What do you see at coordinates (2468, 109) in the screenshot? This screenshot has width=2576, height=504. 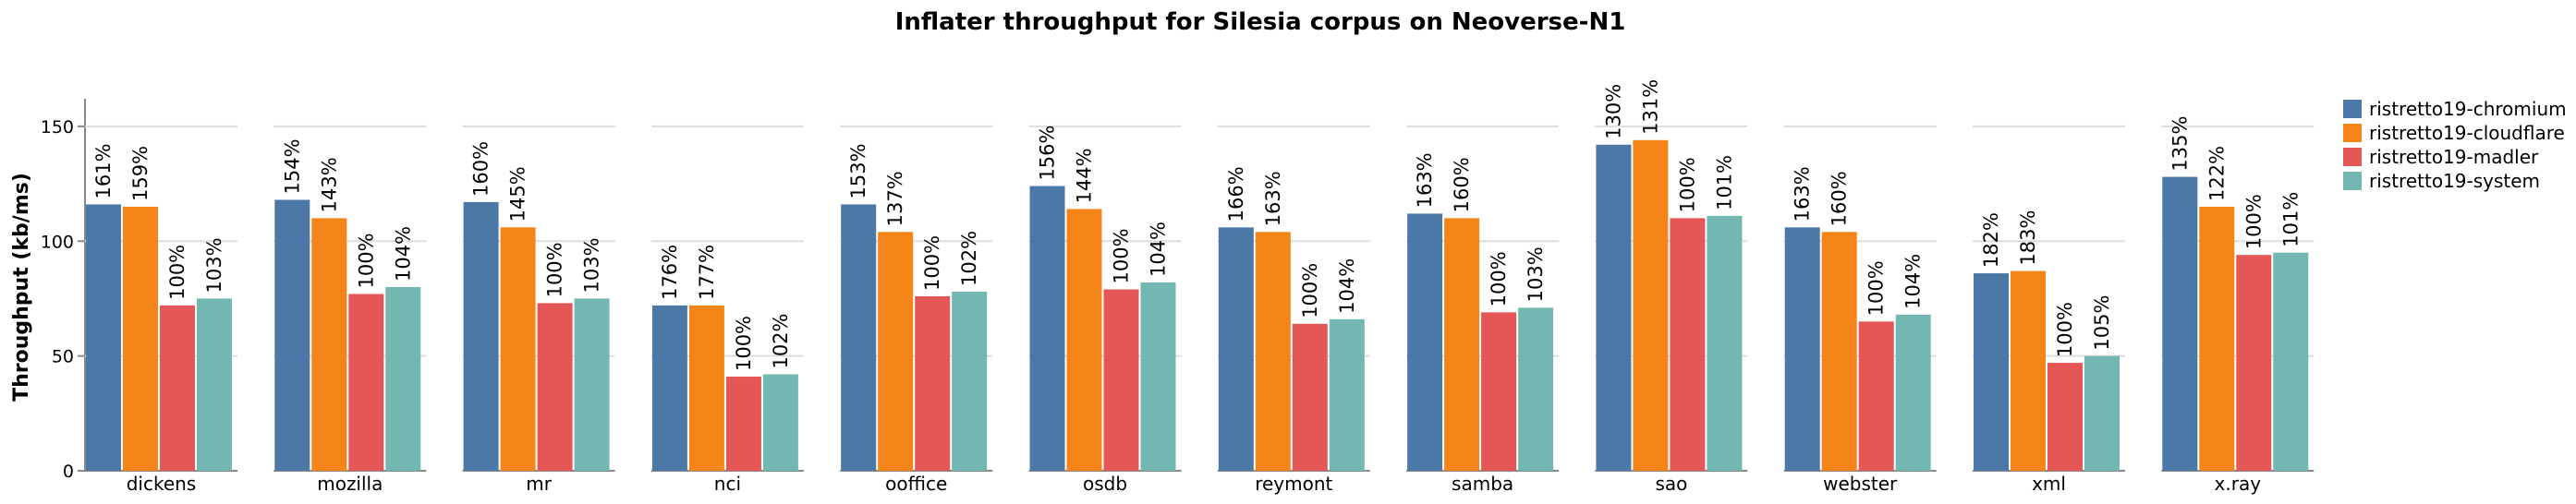 I see `legend-label: ristretto19-chromium` at bounding box center [2468, 109].